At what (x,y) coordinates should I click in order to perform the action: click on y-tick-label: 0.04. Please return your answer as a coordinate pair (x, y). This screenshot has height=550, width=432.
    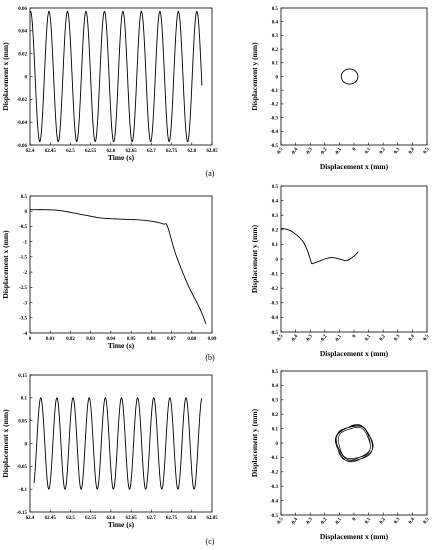
    Looking at the image, I should click on (22, 32).